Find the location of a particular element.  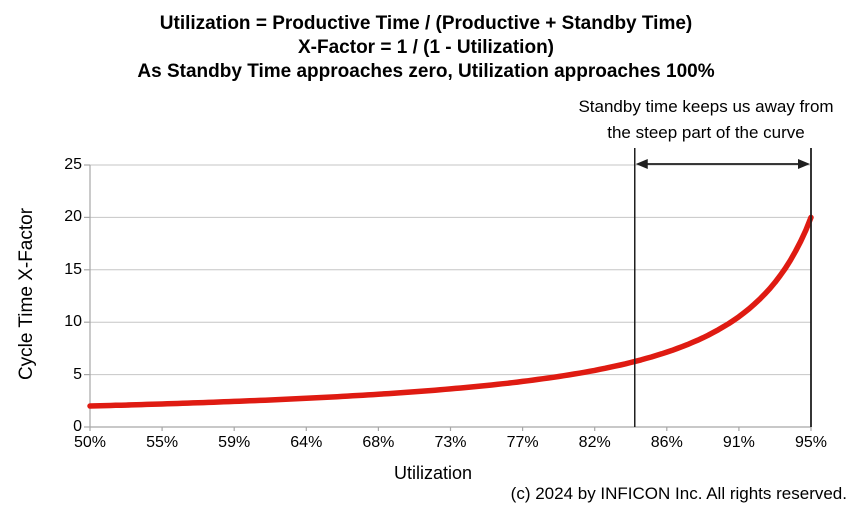

annotation-line-2: the steep part of the curve is located at coordinates (706, 132).